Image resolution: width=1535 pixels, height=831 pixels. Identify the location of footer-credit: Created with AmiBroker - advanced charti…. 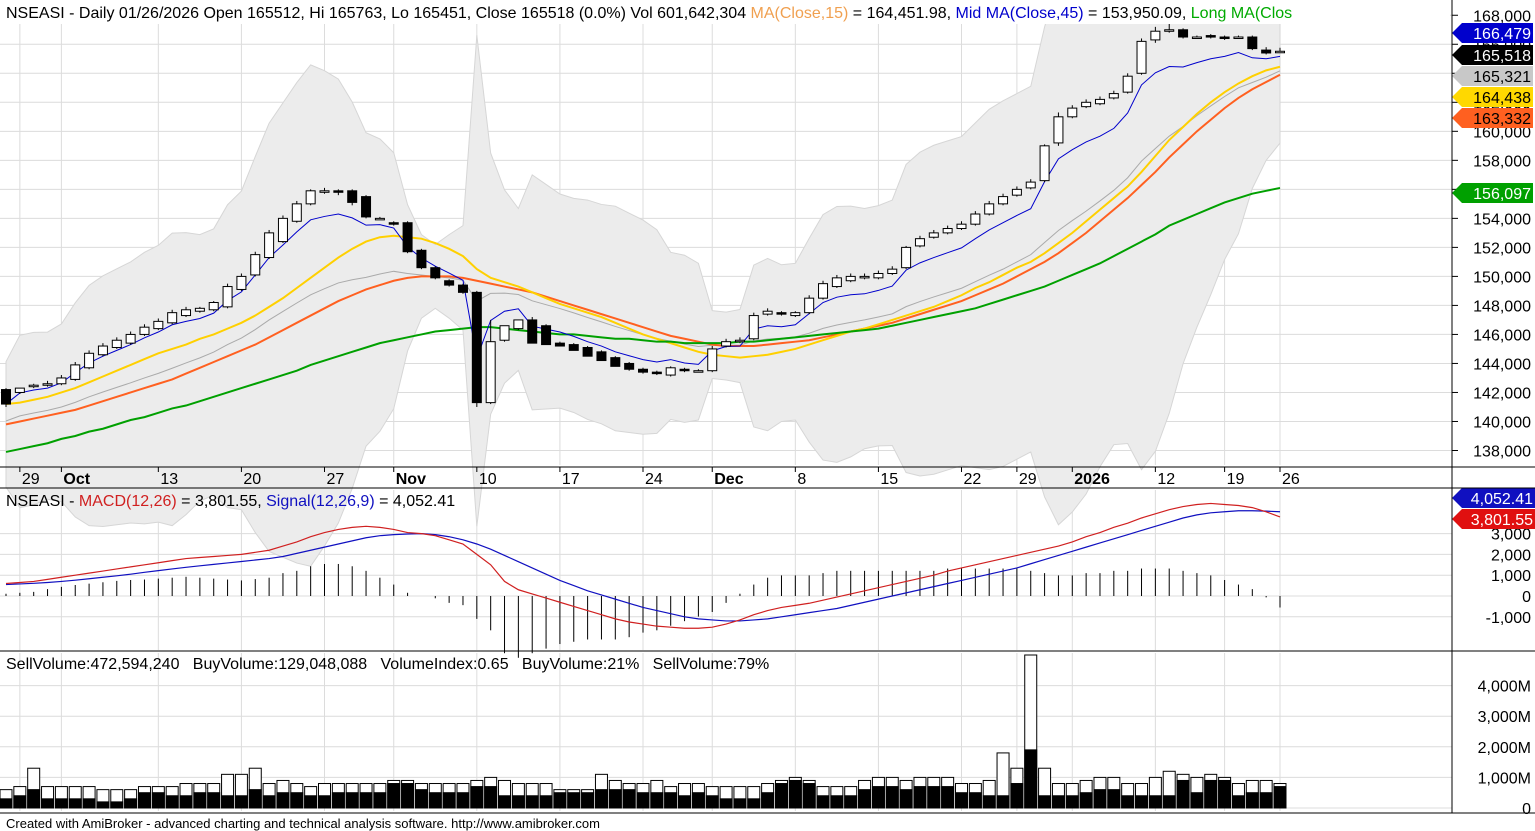
(303, 823).